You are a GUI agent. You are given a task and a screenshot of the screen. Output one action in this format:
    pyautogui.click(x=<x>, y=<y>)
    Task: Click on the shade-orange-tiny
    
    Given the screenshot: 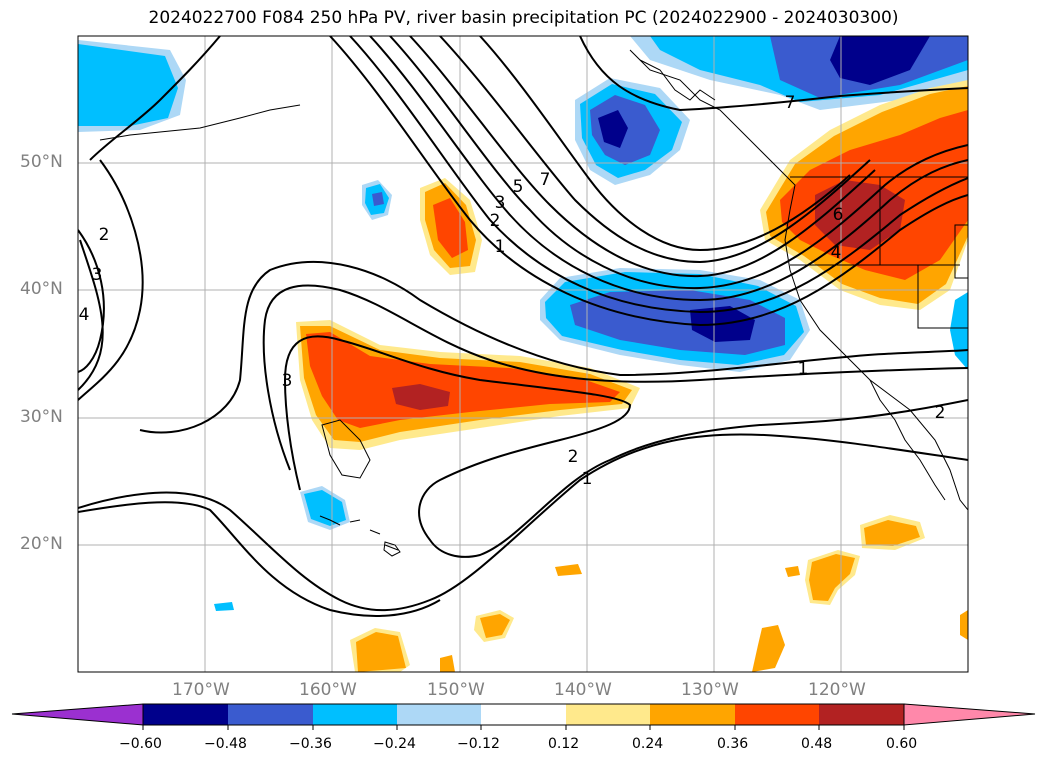 What is the action you would take?
    pyautogui.click(x=447, y=663)
    